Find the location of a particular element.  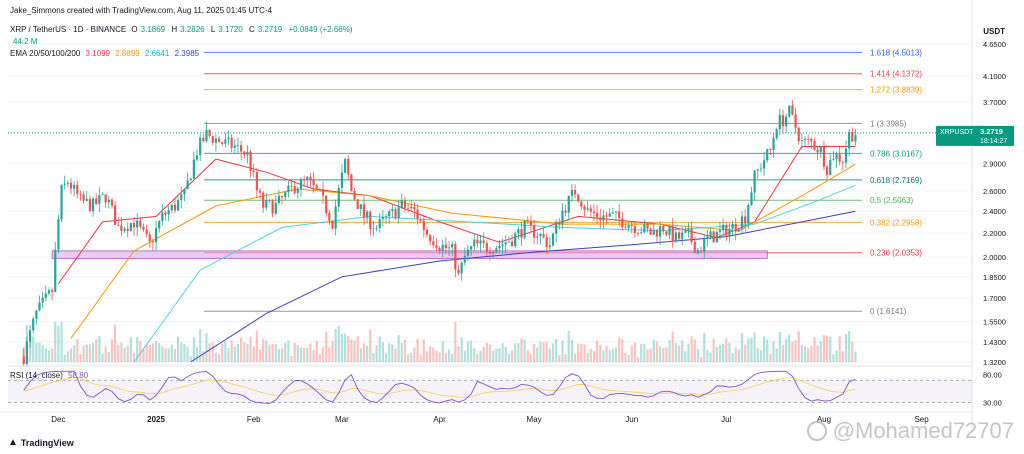

y-tick-label: 1.8500 is located at coordinates (994, 277).